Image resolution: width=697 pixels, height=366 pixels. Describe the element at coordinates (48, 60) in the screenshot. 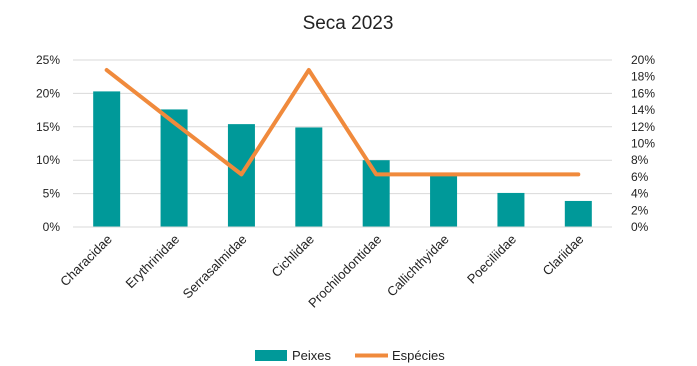

I see `left-tick-label: 25%` at that location.